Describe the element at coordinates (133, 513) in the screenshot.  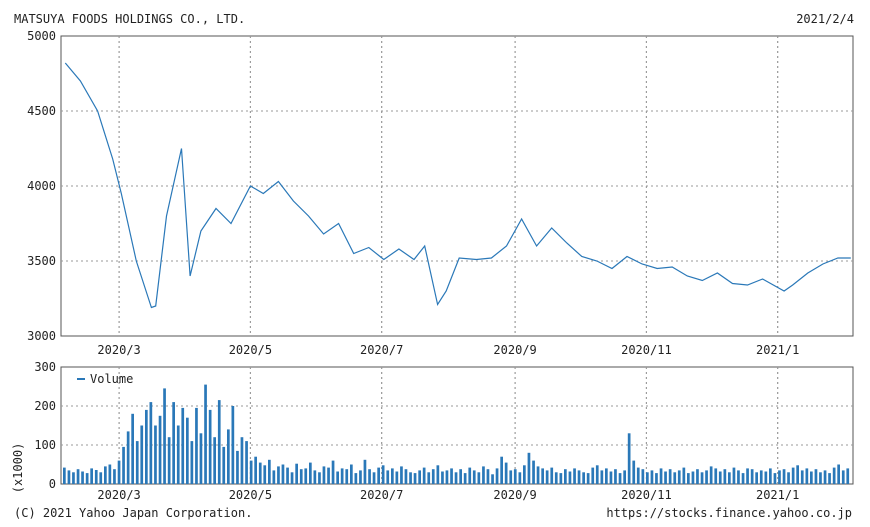
I see `copyright-text: (C) 2021 Yahoo Japan Corporation.` at that location.